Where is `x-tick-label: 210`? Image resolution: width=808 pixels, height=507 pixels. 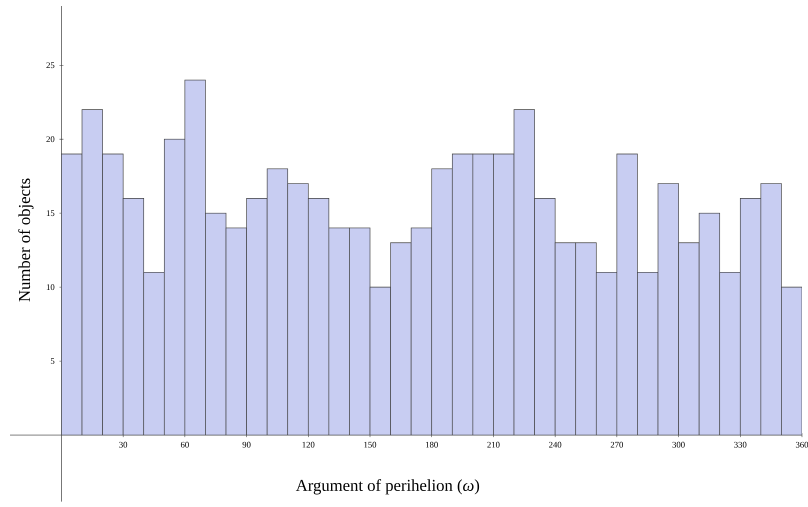
x-tick-label: 210 is located at coordinates (493, 445).